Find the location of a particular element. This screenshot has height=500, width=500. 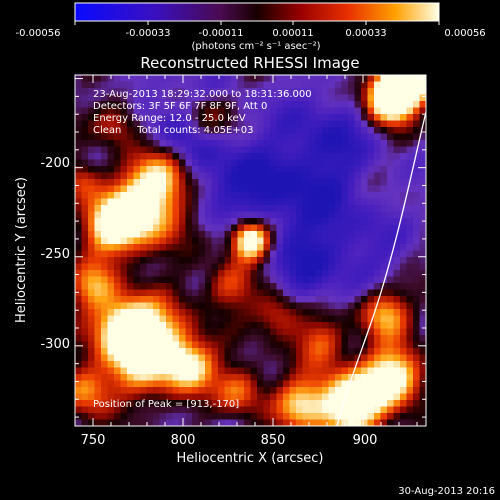

colorbar-tick-label: 0.00056 is located at coordinates (464, 33).